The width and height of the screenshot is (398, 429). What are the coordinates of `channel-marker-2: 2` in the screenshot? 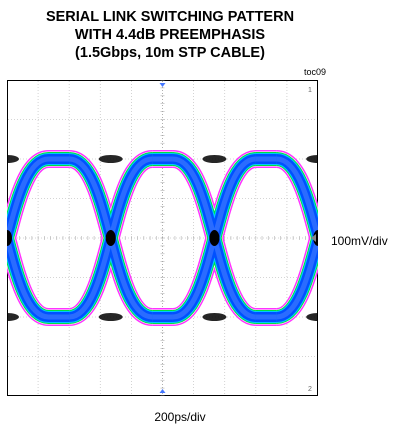 It's located at (310, 389).